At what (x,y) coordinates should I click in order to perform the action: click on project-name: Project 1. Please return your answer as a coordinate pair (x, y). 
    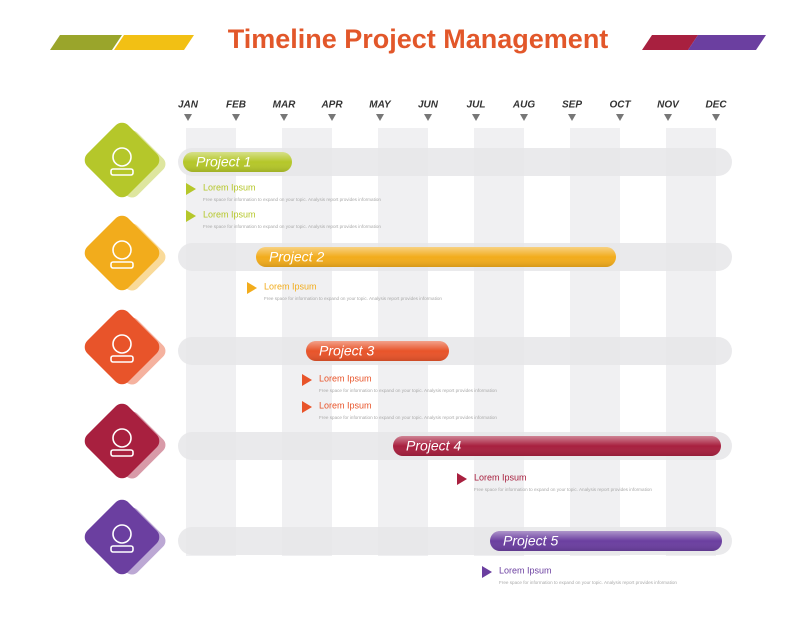
    Looking at the image, I should click on (223, 162).